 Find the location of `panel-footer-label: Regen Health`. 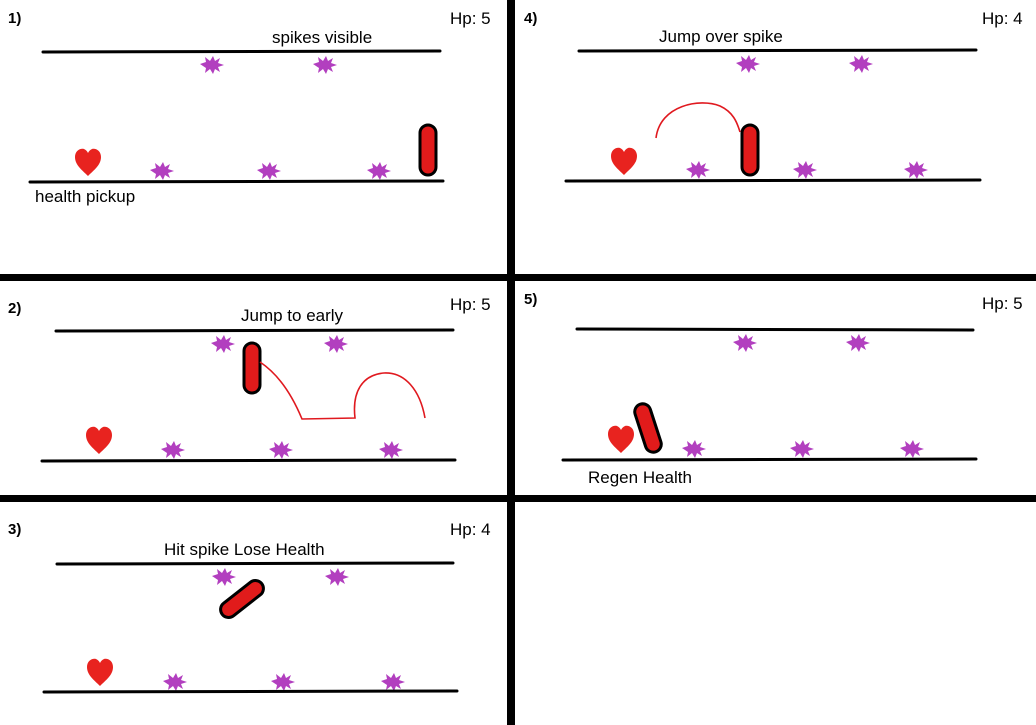

panel-footer-label: Regen Health is located at coordinates (640, 477).